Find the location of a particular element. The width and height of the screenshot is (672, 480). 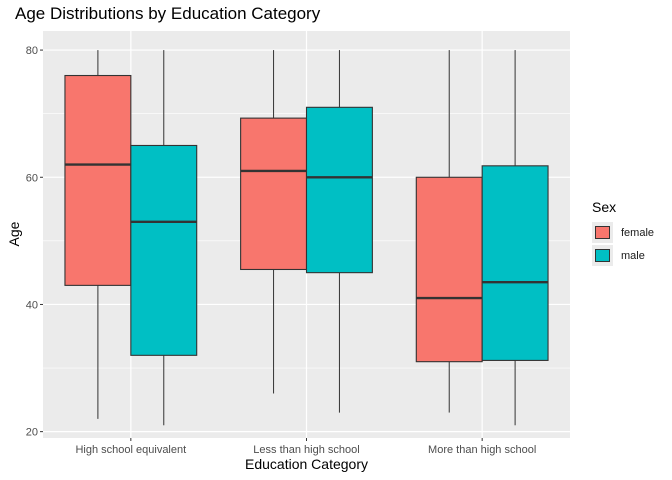

y-axis-label: Age is located at coordinates (14, 234).